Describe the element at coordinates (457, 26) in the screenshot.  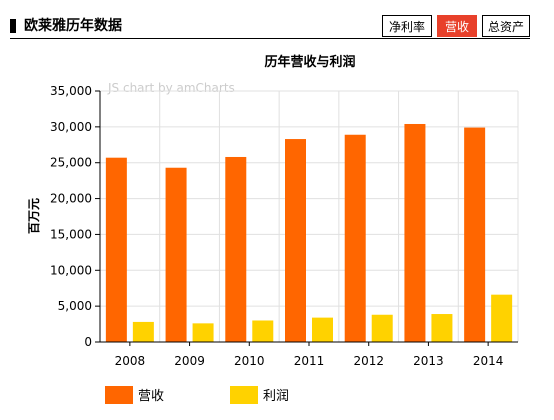
I see `tab-revenue: 营收` at that location.